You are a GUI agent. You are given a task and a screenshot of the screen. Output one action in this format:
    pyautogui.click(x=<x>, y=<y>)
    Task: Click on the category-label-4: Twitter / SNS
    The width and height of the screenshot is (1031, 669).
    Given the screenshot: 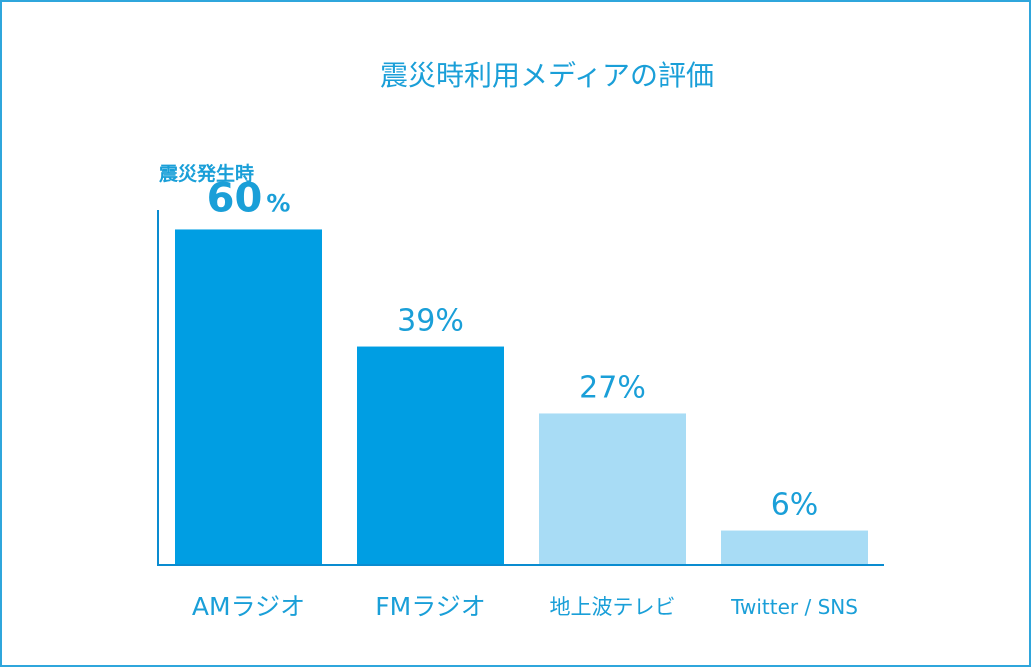 What is the action you would take?
    pyautogui.click(x=794, y=607)
    